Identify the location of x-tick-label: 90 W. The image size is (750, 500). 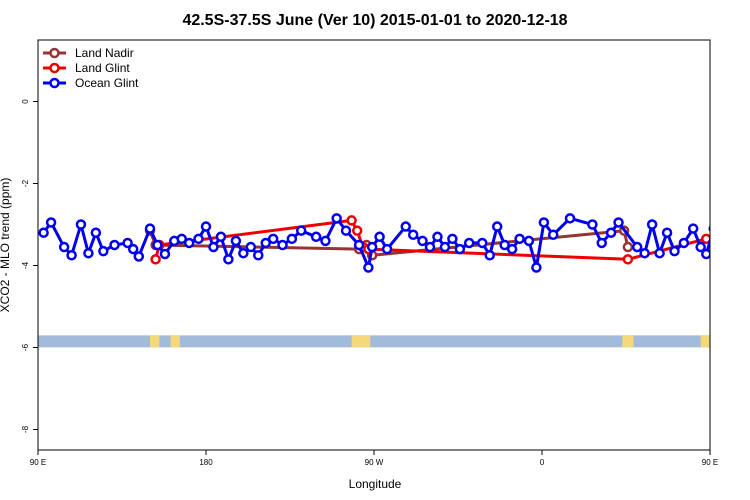
(374, 462).